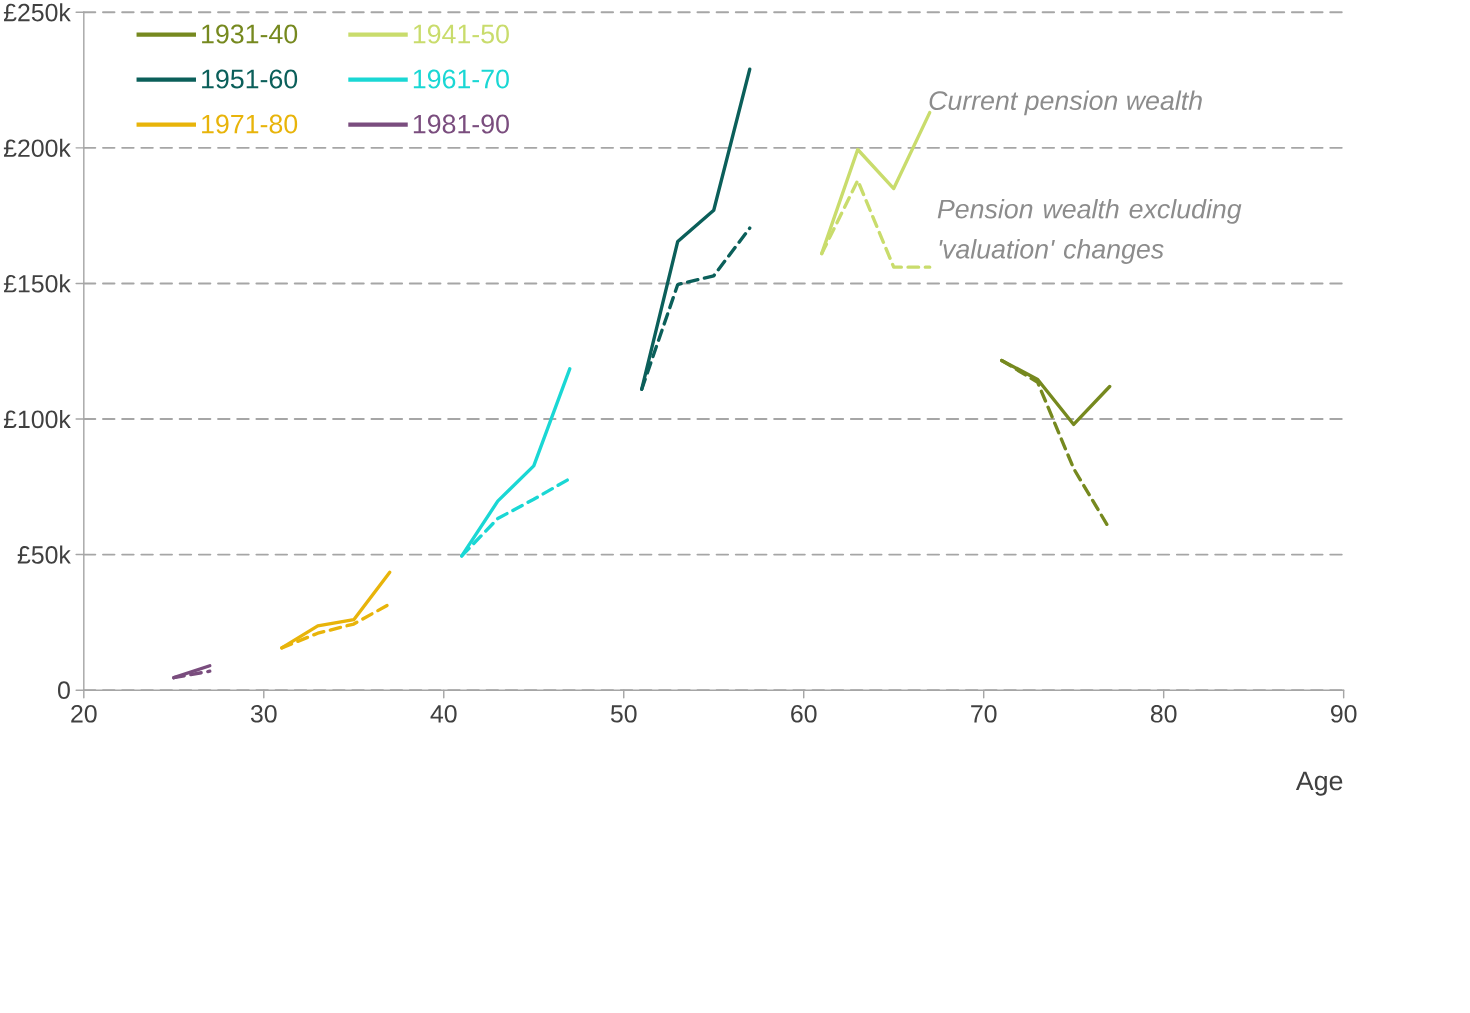 This screenshot has height=1013, width=1470. Describe the element at coordinates (804, 714) in the screenshot. I see `x-tick-label: 60` at that location.